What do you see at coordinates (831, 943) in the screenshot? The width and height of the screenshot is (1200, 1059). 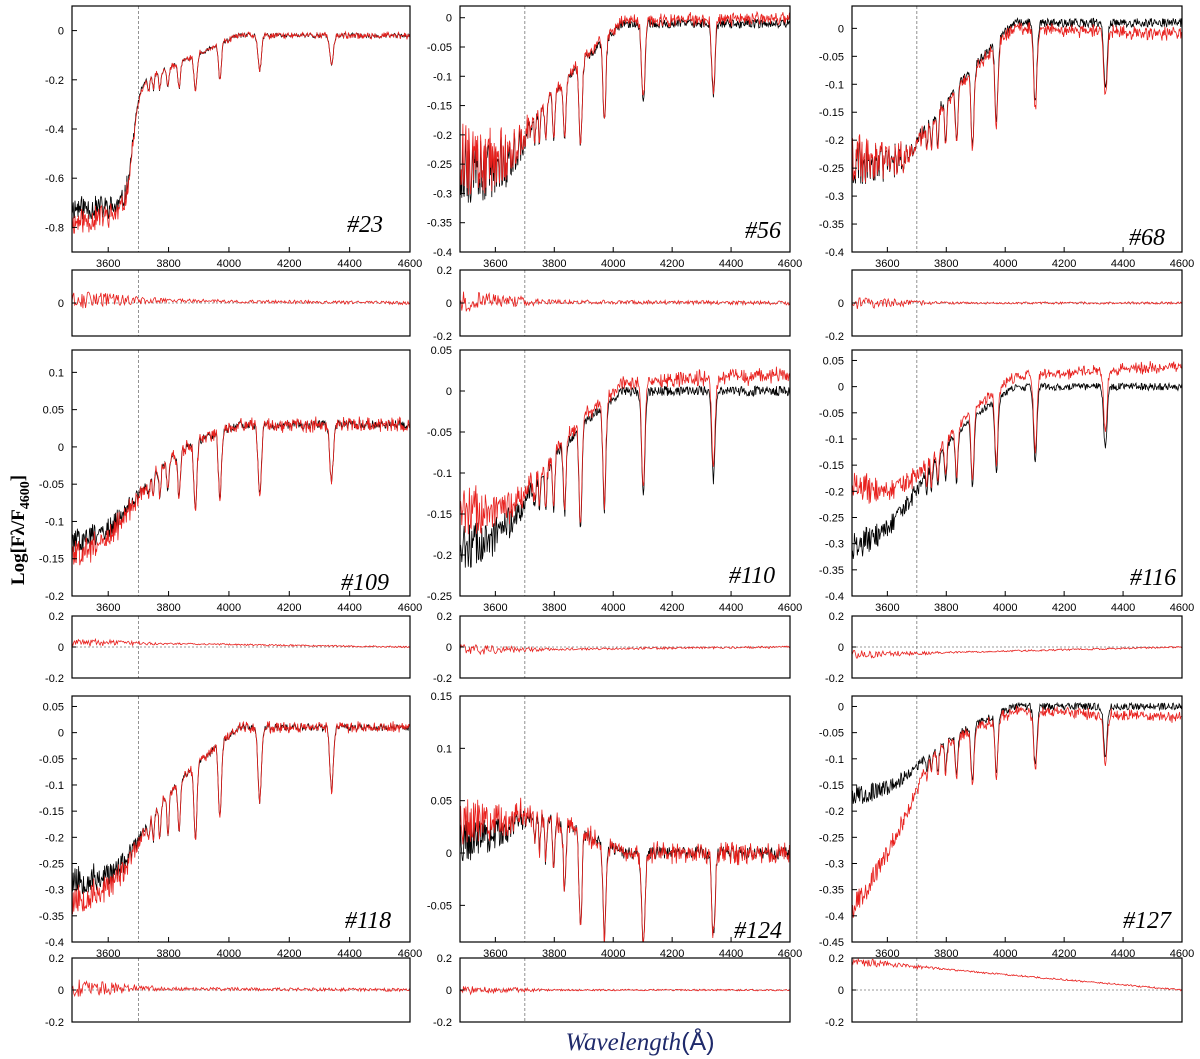 I see `y-tick-label: -0.45` at bounding box center [831, 943].